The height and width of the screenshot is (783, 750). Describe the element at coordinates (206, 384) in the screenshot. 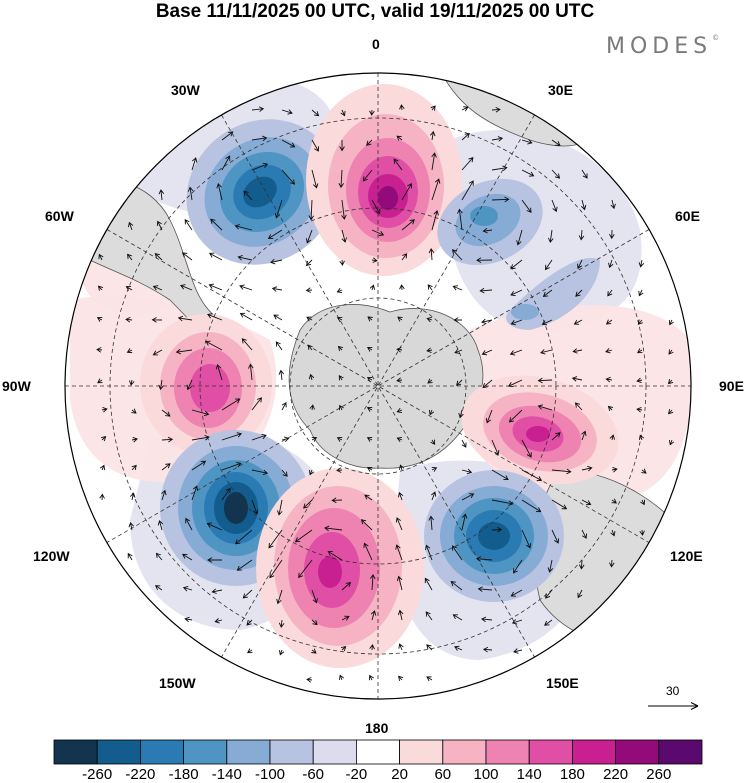

I see `high-cell-west-of-antarctic-peninsula` at that location.